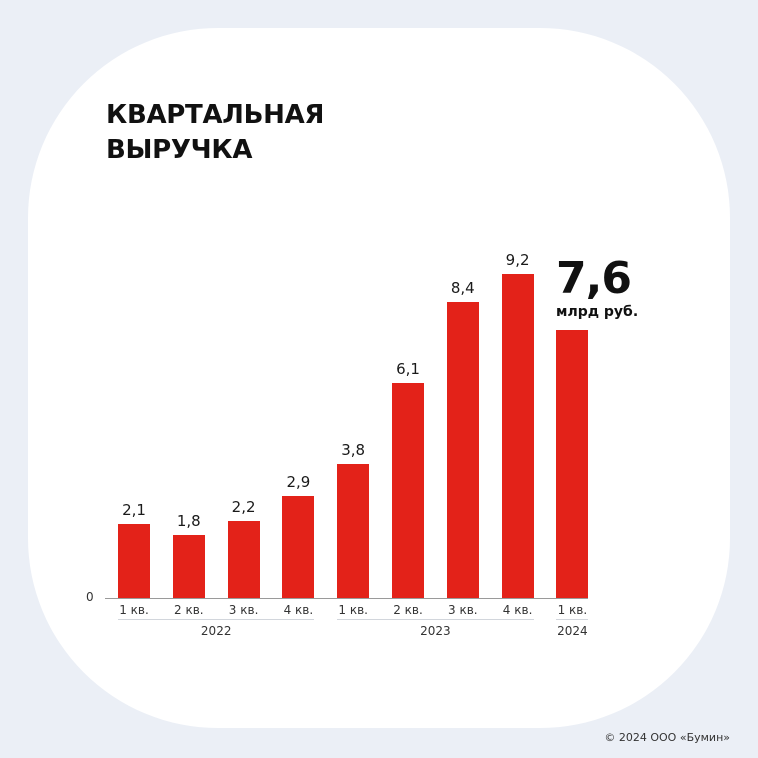  Describe the element at coordinates (216, 631) in the screenshot. I see `year-group-label: 2022` at that location.